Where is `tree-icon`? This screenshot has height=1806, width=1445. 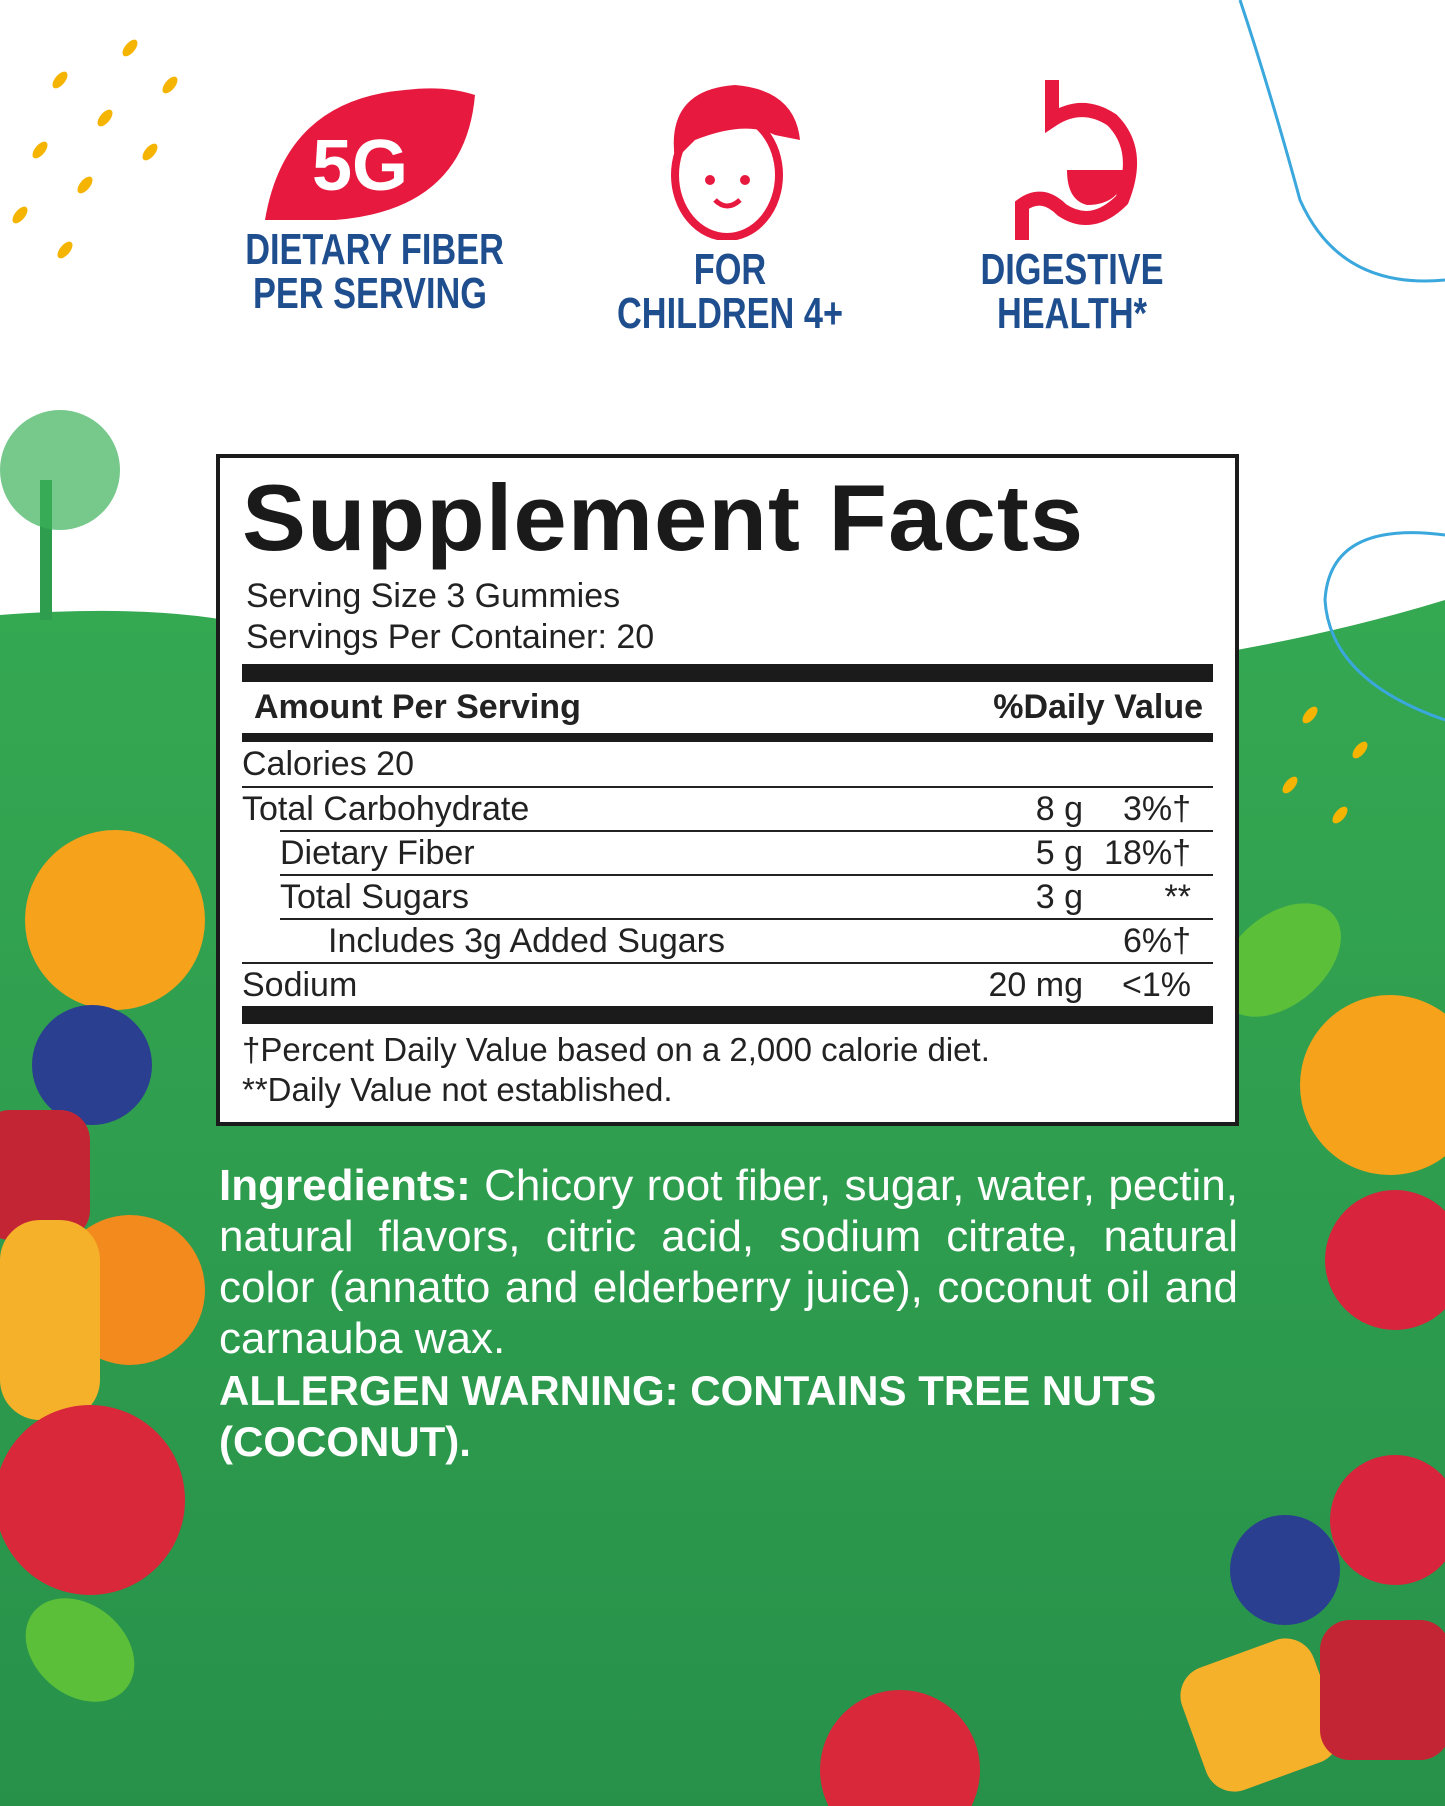
tree-icon is located at coordinates (60, 515).